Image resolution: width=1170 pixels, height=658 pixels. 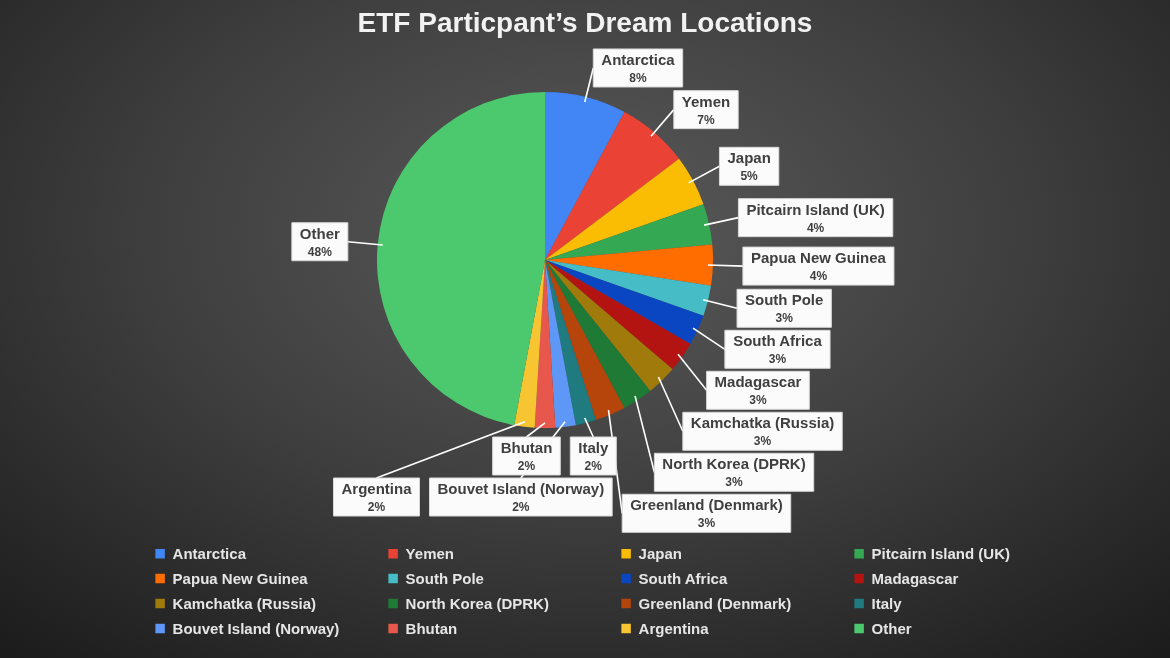 What do you see at coordinates (758, 382) in the screenshot?
I see `slice-label: Madagascar` at bounding box center [758, 382].